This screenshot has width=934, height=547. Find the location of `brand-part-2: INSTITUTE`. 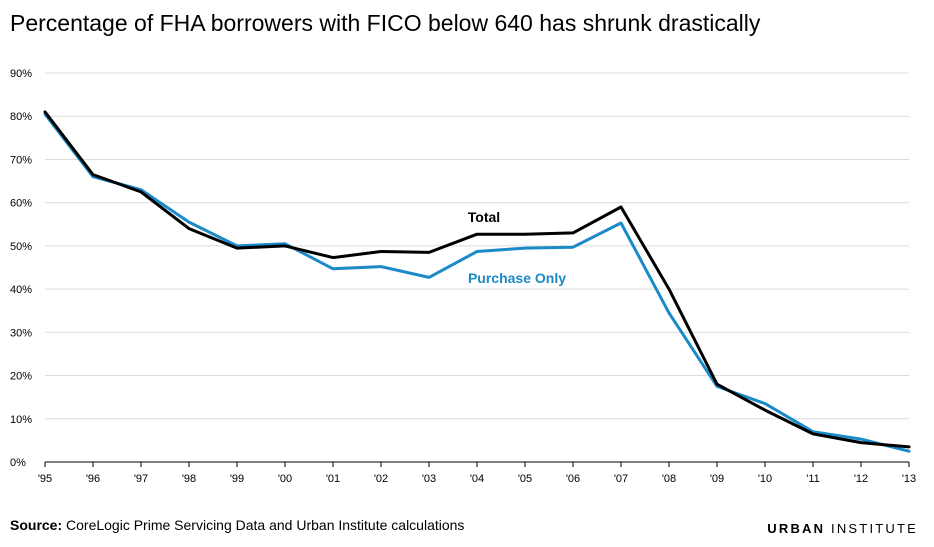

brand-part-2: INSTITUTE is located at coordinates (874, 528).